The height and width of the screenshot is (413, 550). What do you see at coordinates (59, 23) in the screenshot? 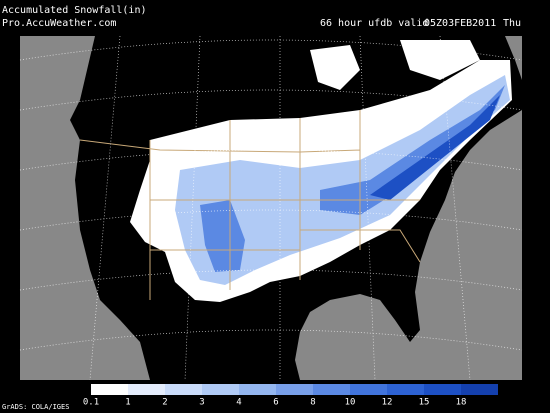
I see `source: Pro.AccuWeather.com` at bounding box center [59, 23].